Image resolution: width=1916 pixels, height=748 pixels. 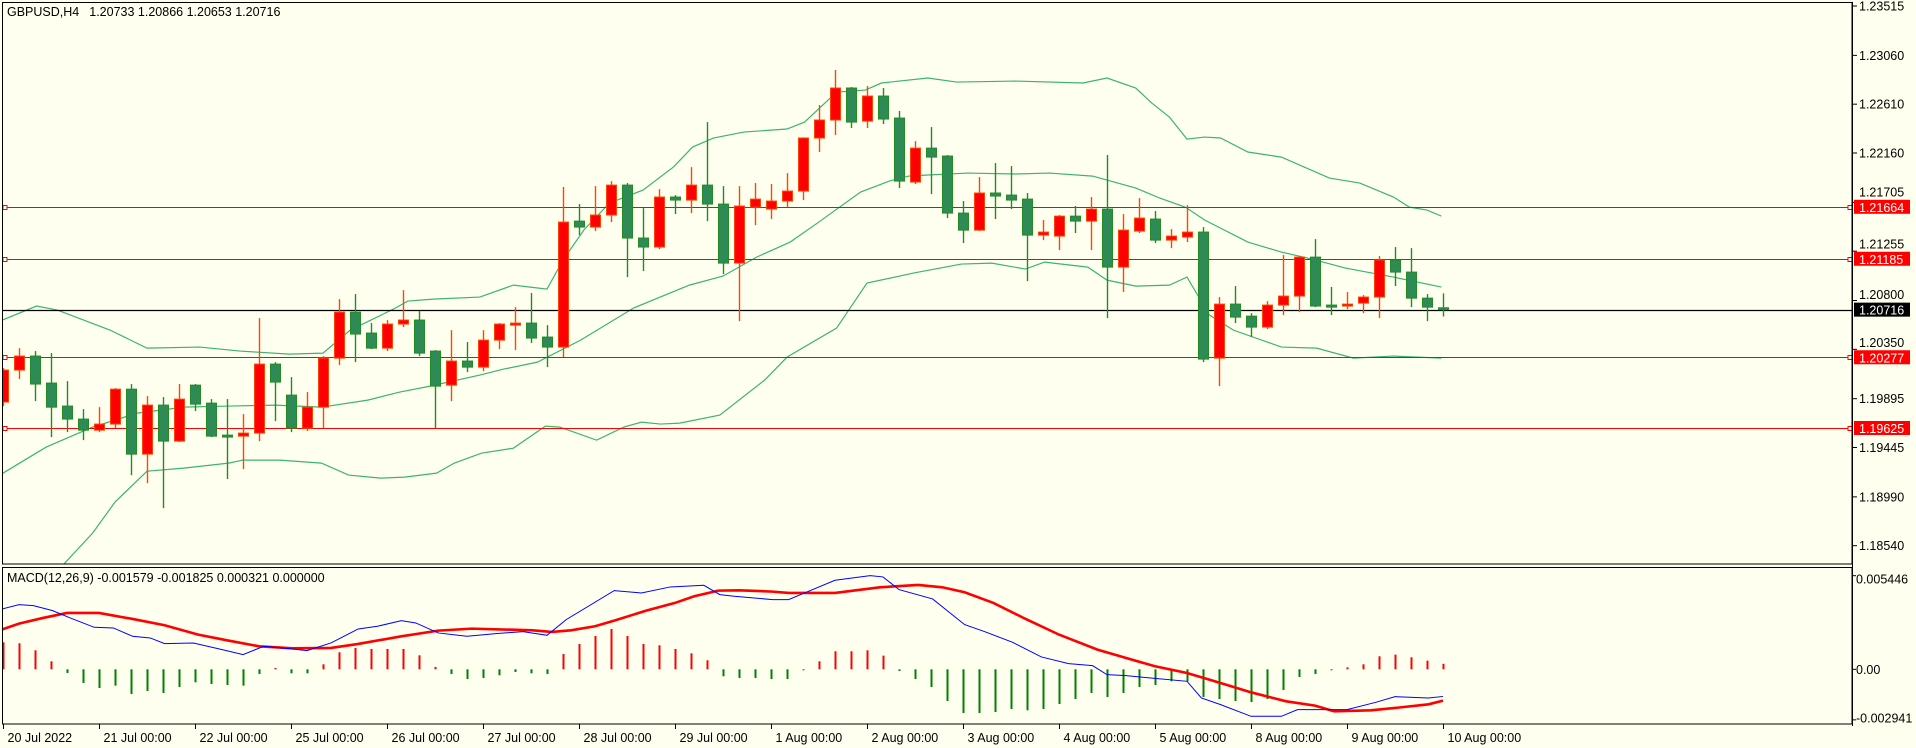 I want to click on macd-tick-label: 0.005446, so click(x=1882, y=580).